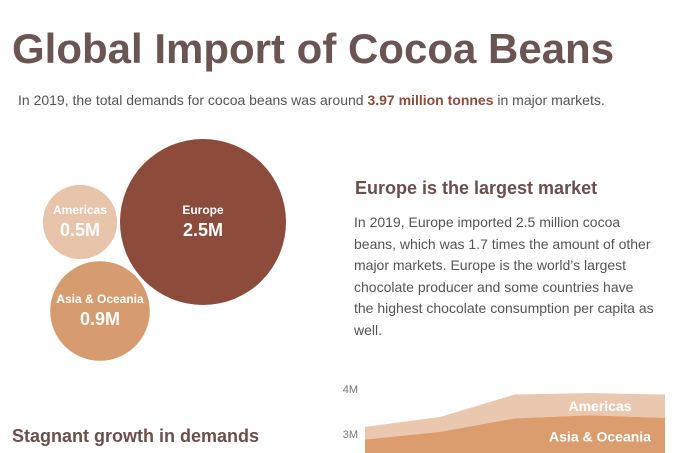 This screenshot has height=453, width=680. Describe the element at coordinates (100, 319) in the screenshot. I see `bubble-value: 0.9M` at that location.